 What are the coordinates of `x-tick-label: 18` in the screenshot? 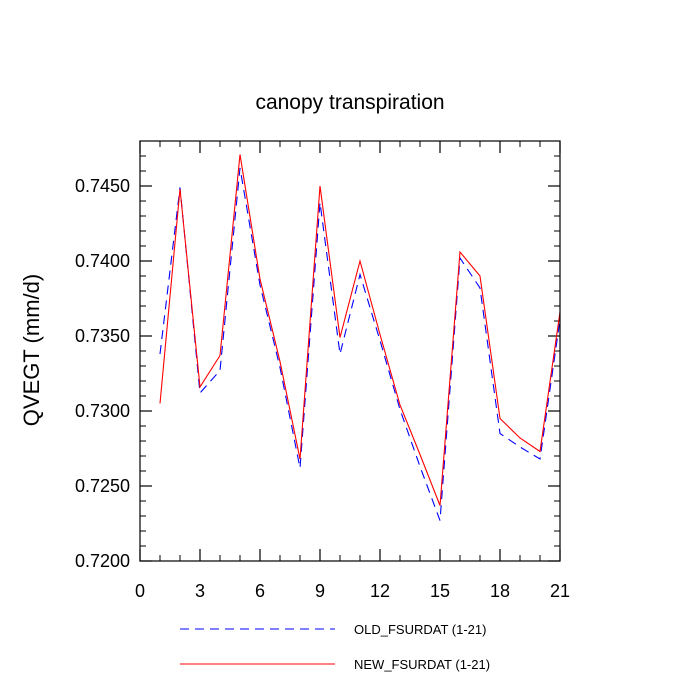 It's located at (500, 591).